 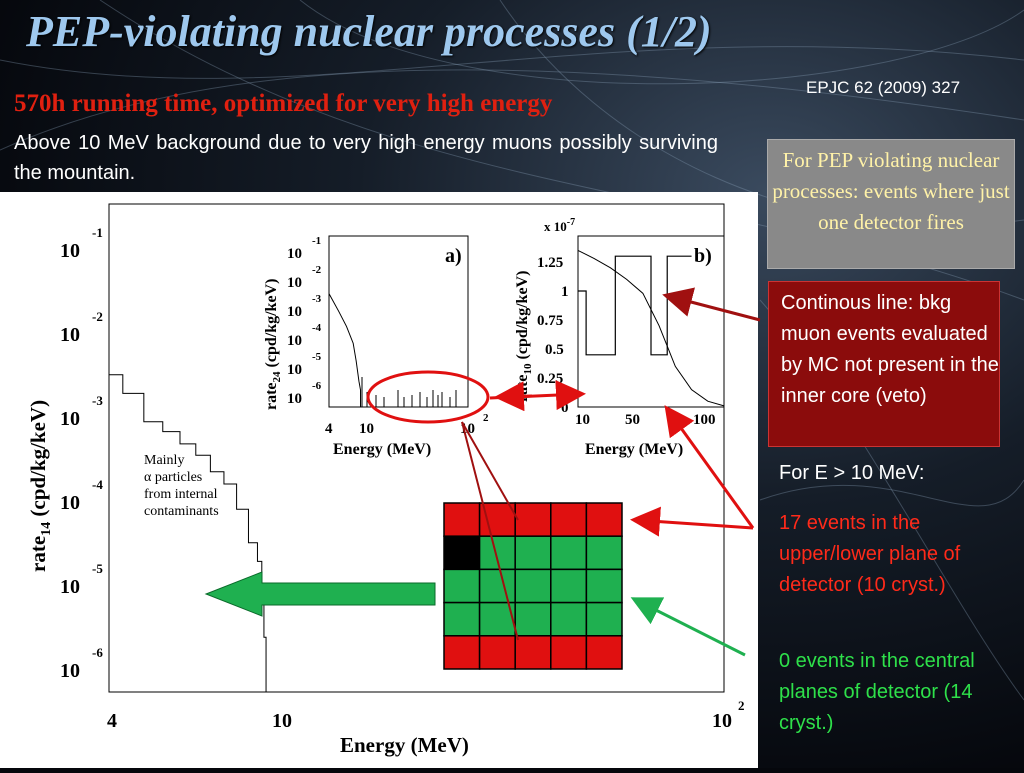 I want to click on svg-text: 0.75, so click(x=550, y=321).